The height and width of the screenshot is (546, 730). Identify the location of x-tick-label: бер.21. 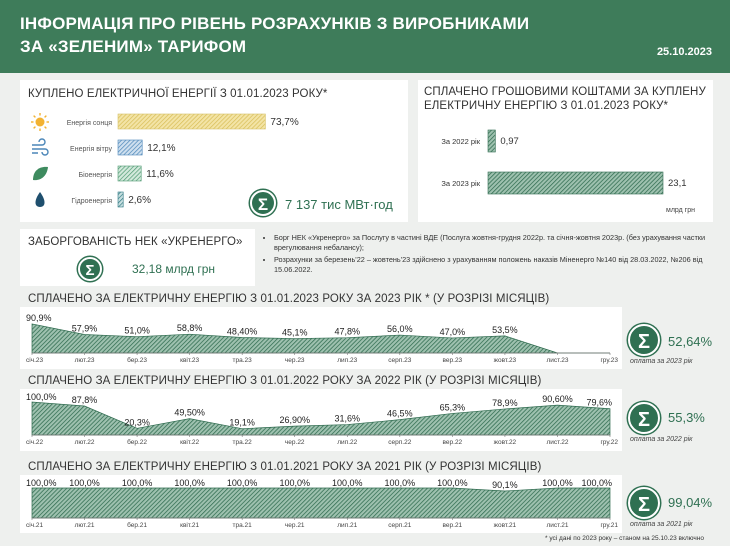
(137, 525).